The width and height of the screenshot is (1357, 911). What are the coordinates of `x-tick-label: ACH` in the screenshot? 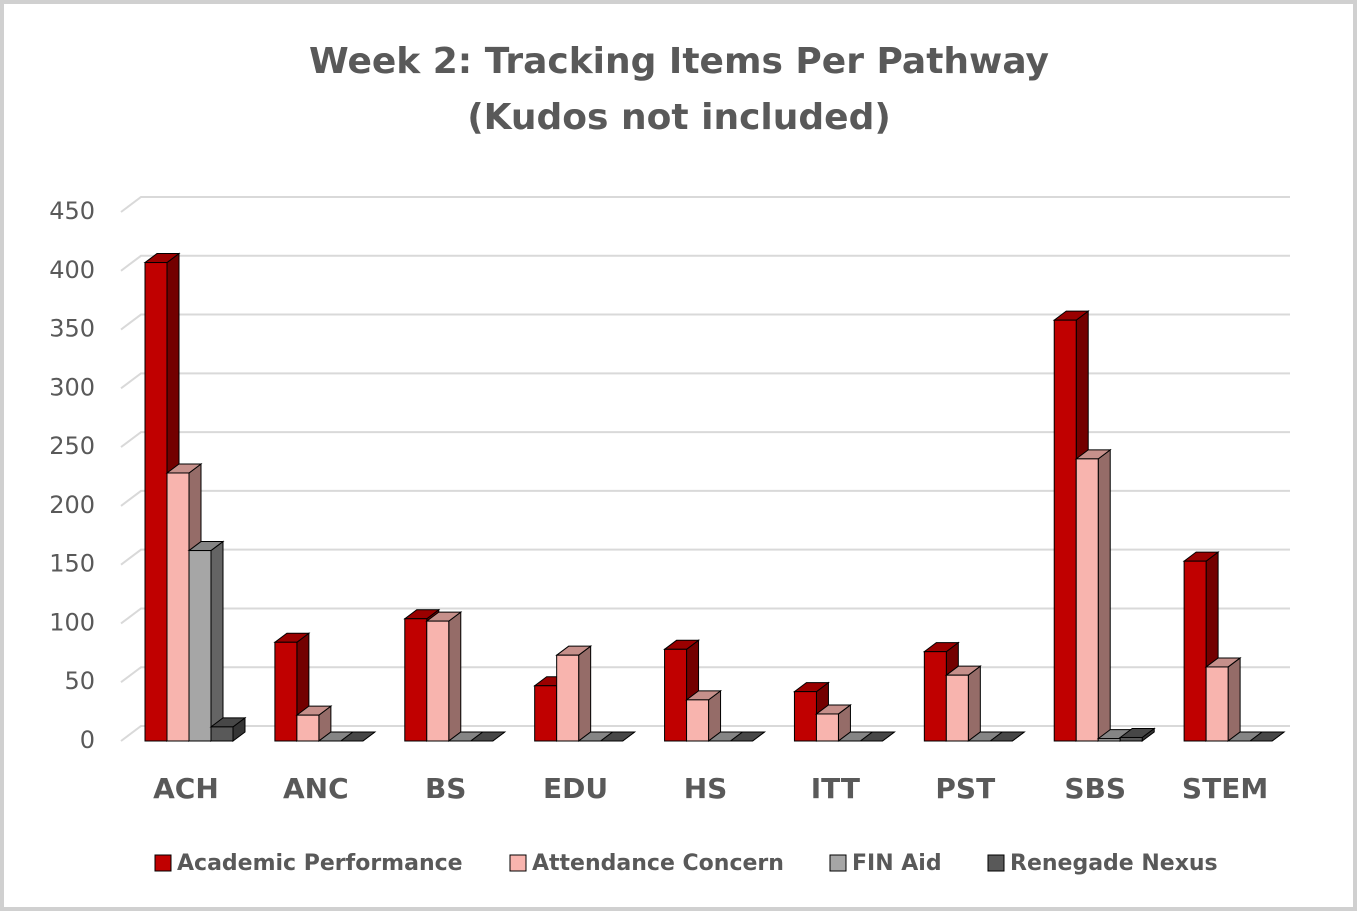 It's located at (186, 788).